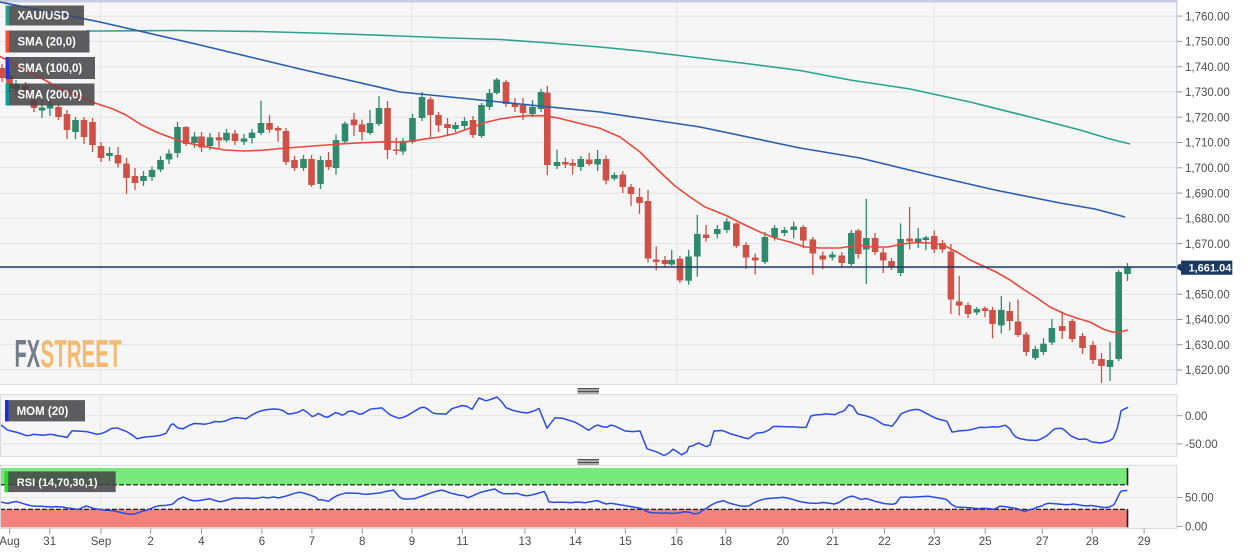 Image resolution: width=1248 pixels, height=559 pixels. I want to click on svg-text: 1,620.00, so click(1207, 371).